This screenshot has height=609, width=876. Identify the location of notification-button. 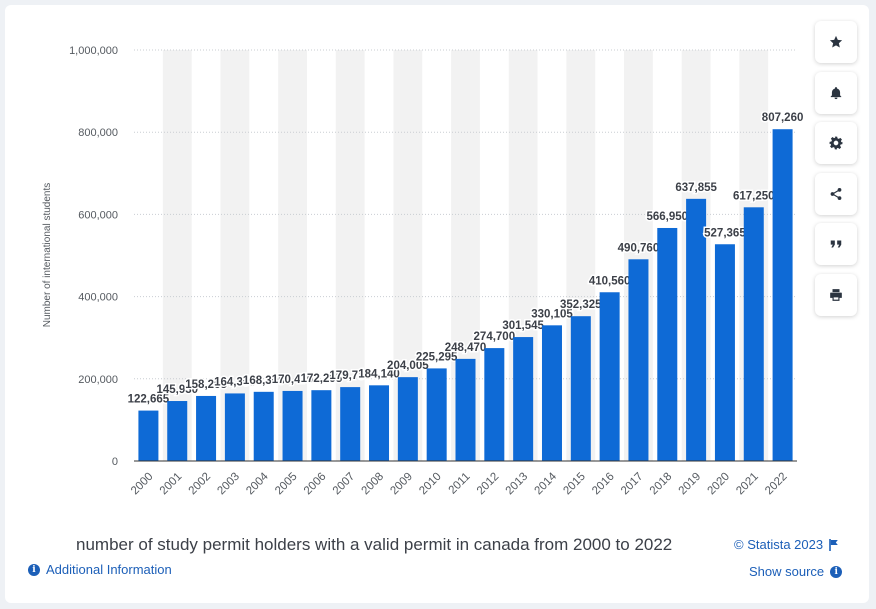
(836, 92).